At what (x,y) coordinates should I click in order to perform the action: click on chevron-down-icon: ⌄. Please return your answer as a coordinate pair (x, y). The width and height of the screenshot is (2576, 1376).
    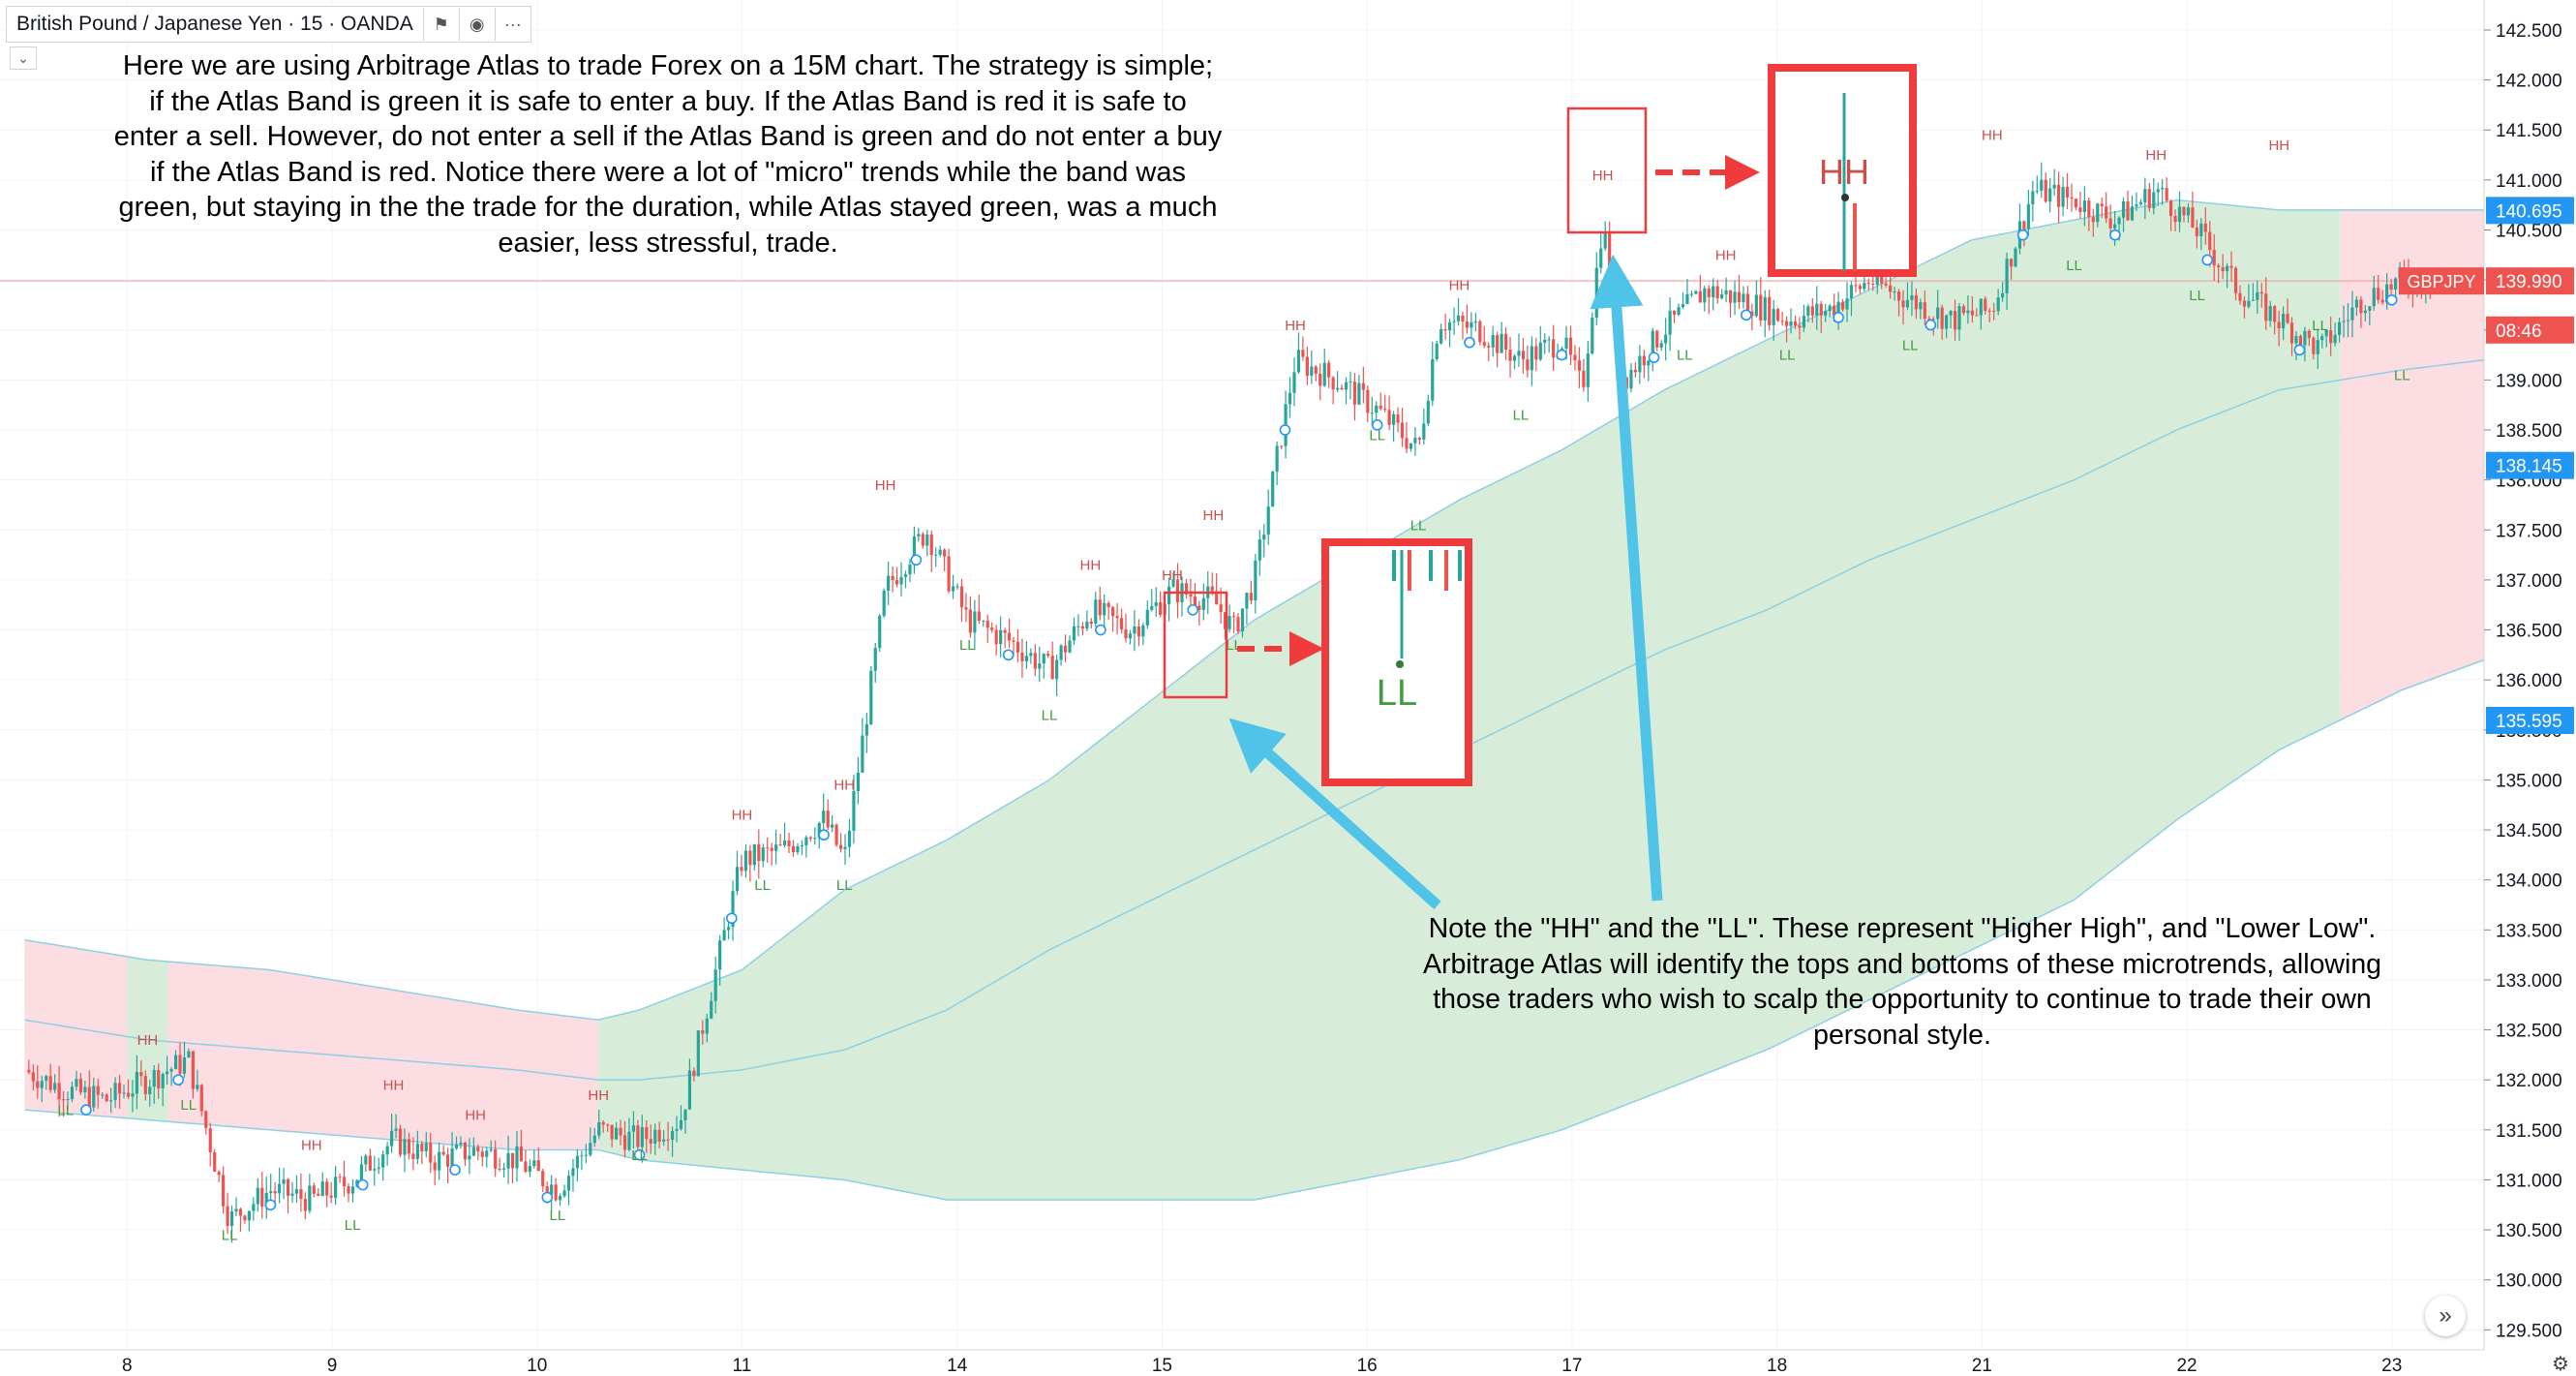
    Looking at the image, I should click on (23, 58).